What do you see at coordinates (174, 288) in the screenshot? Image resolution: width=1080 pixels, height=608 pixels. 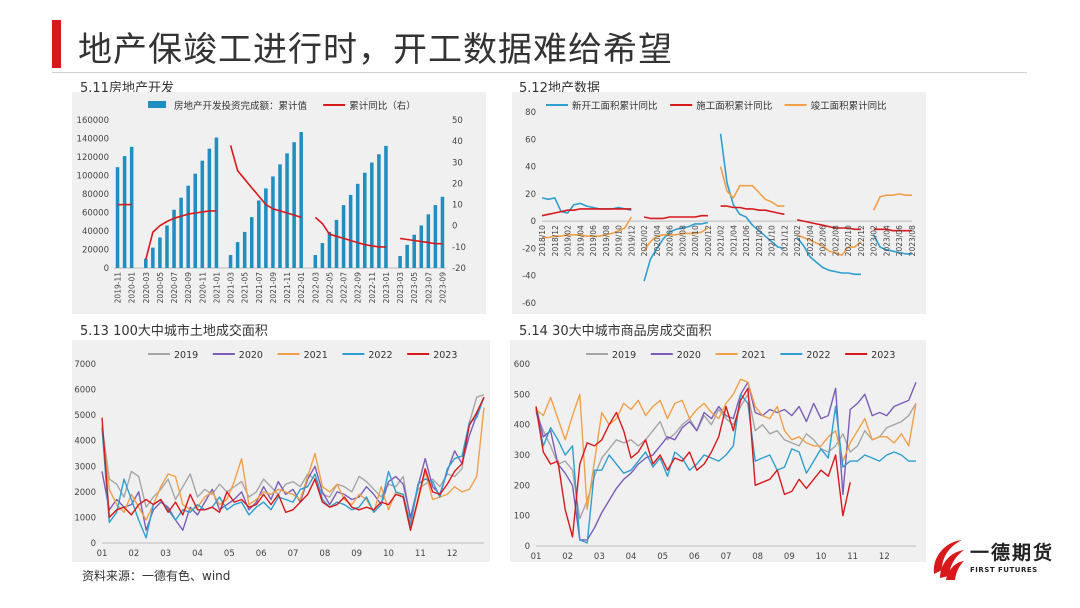 I see `c1-x-tick-label: 2020-07` at bounding box center [174, 288].